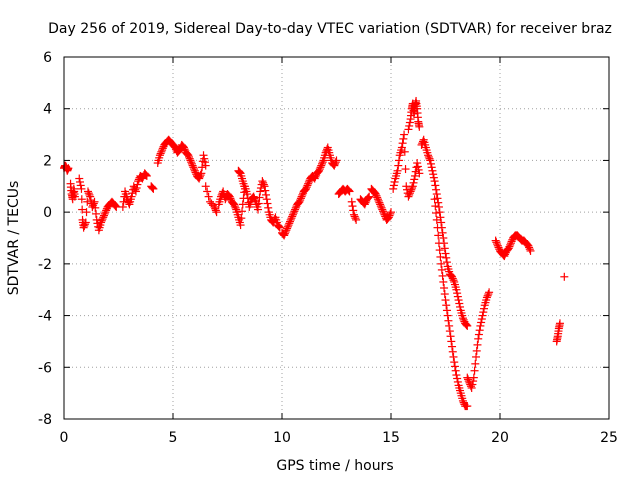  I want to click on y-tick-label: 0, so click(47, 213).